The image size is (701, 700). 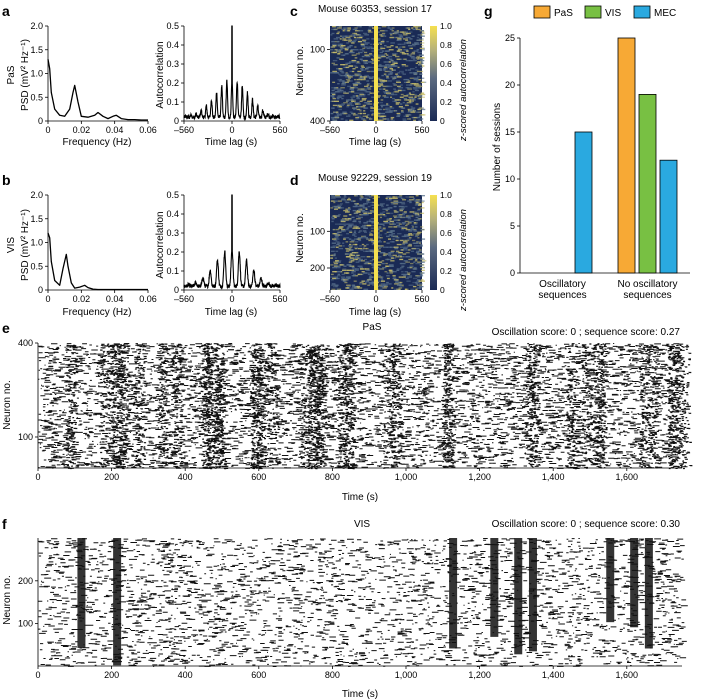 What do you see at coordinates (36, 219) in the screenshot?
I see `b-psd-ytick-label: 1.5` at bounding box center [36, 219].